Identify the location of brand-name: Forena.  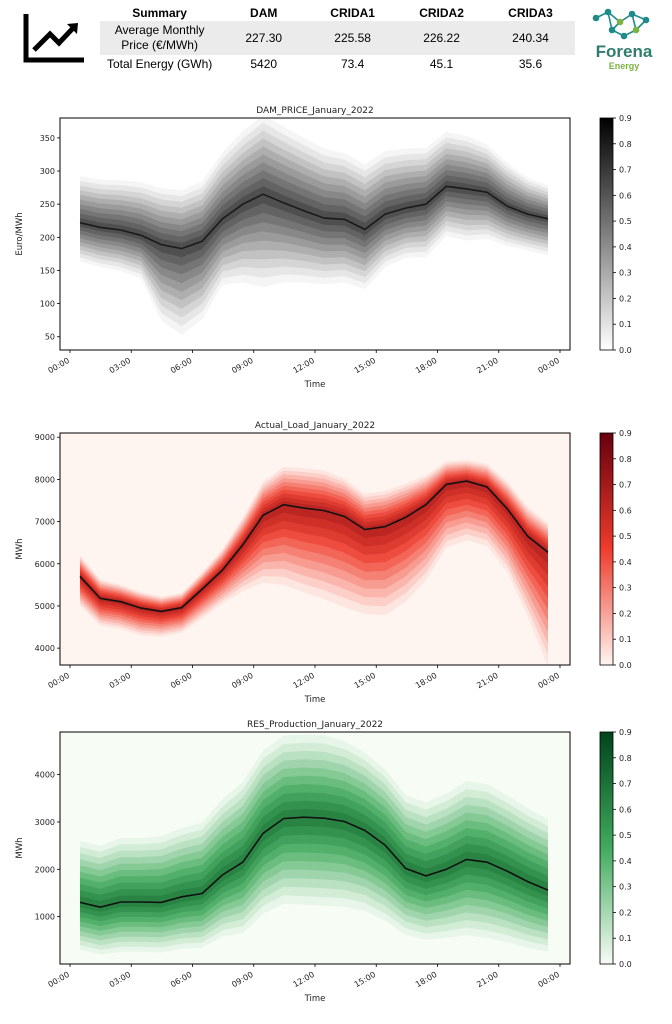
(624, 51).